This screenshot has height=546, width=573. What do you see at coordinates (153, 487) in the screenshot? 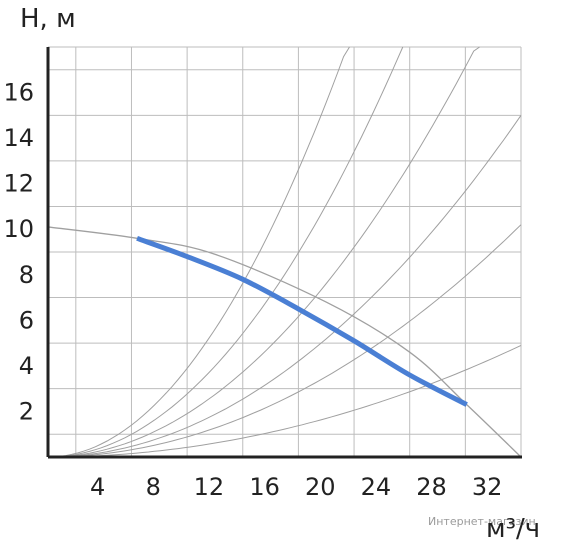
I see `x-tick-label: 8` at bounding box center [153, 487].